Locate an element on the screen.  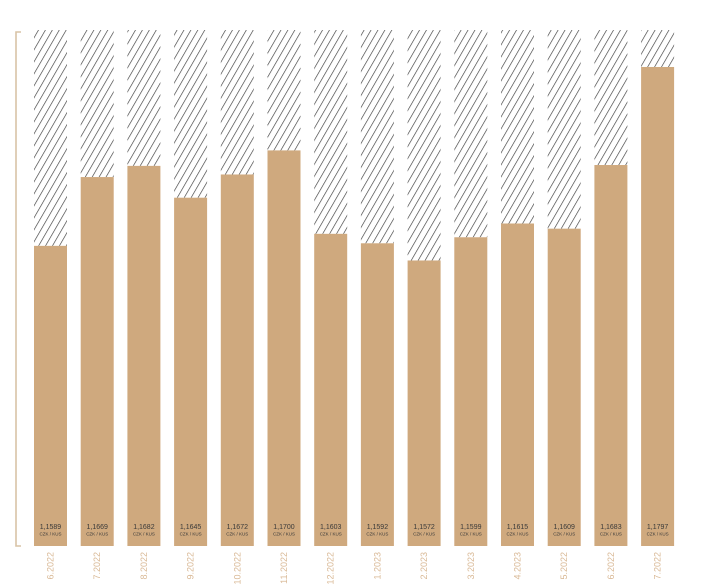
x-tick-label: 4.2023 is located at coordinates (518, 566).